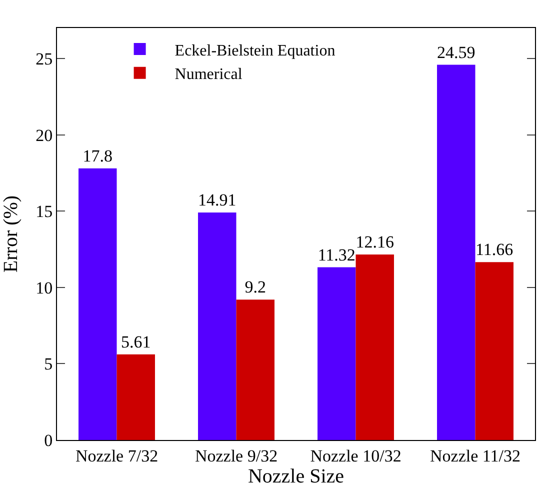 The height and width of the screenshot is (488, 541). I want to click on x-axis-title: Nozzle Size, so click(296, 476).